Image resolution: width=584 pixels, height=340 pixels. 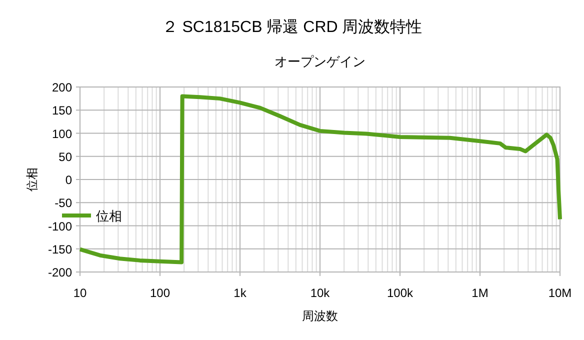 What do you see at coordinates (241, 293) in the screenshot?
I see `x-tick-label: 1k` at bounding box center [241, 293].